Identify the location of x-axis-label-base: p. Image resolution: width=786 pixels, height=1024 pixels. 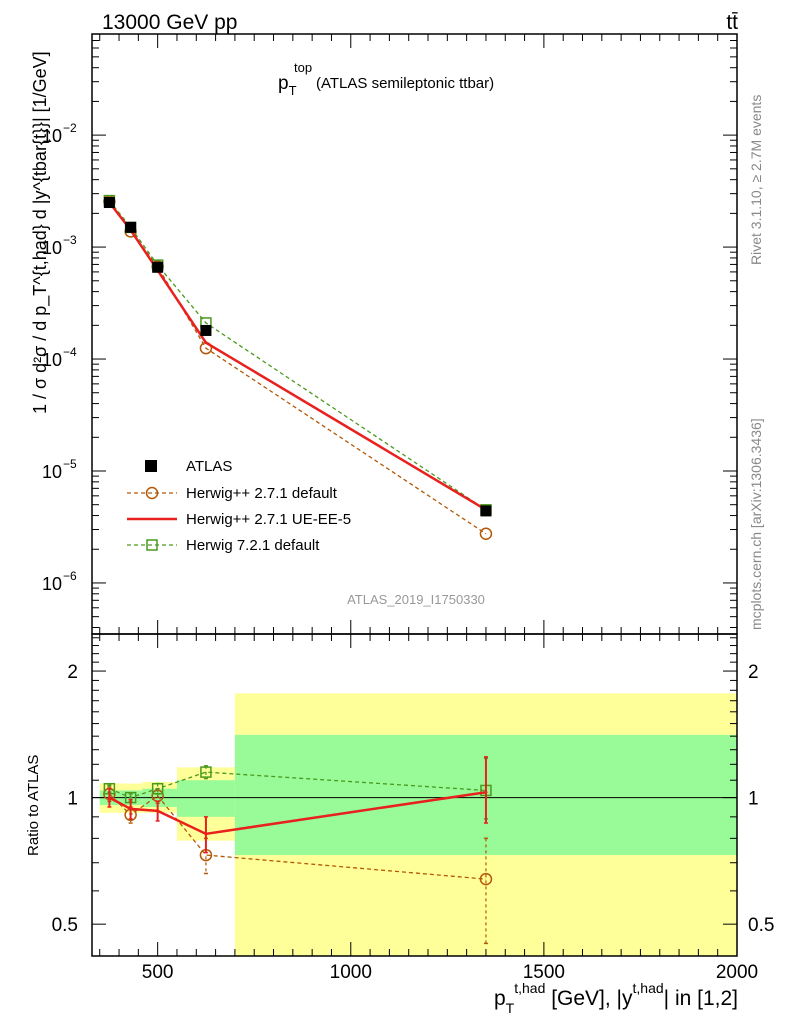
(500, 998).